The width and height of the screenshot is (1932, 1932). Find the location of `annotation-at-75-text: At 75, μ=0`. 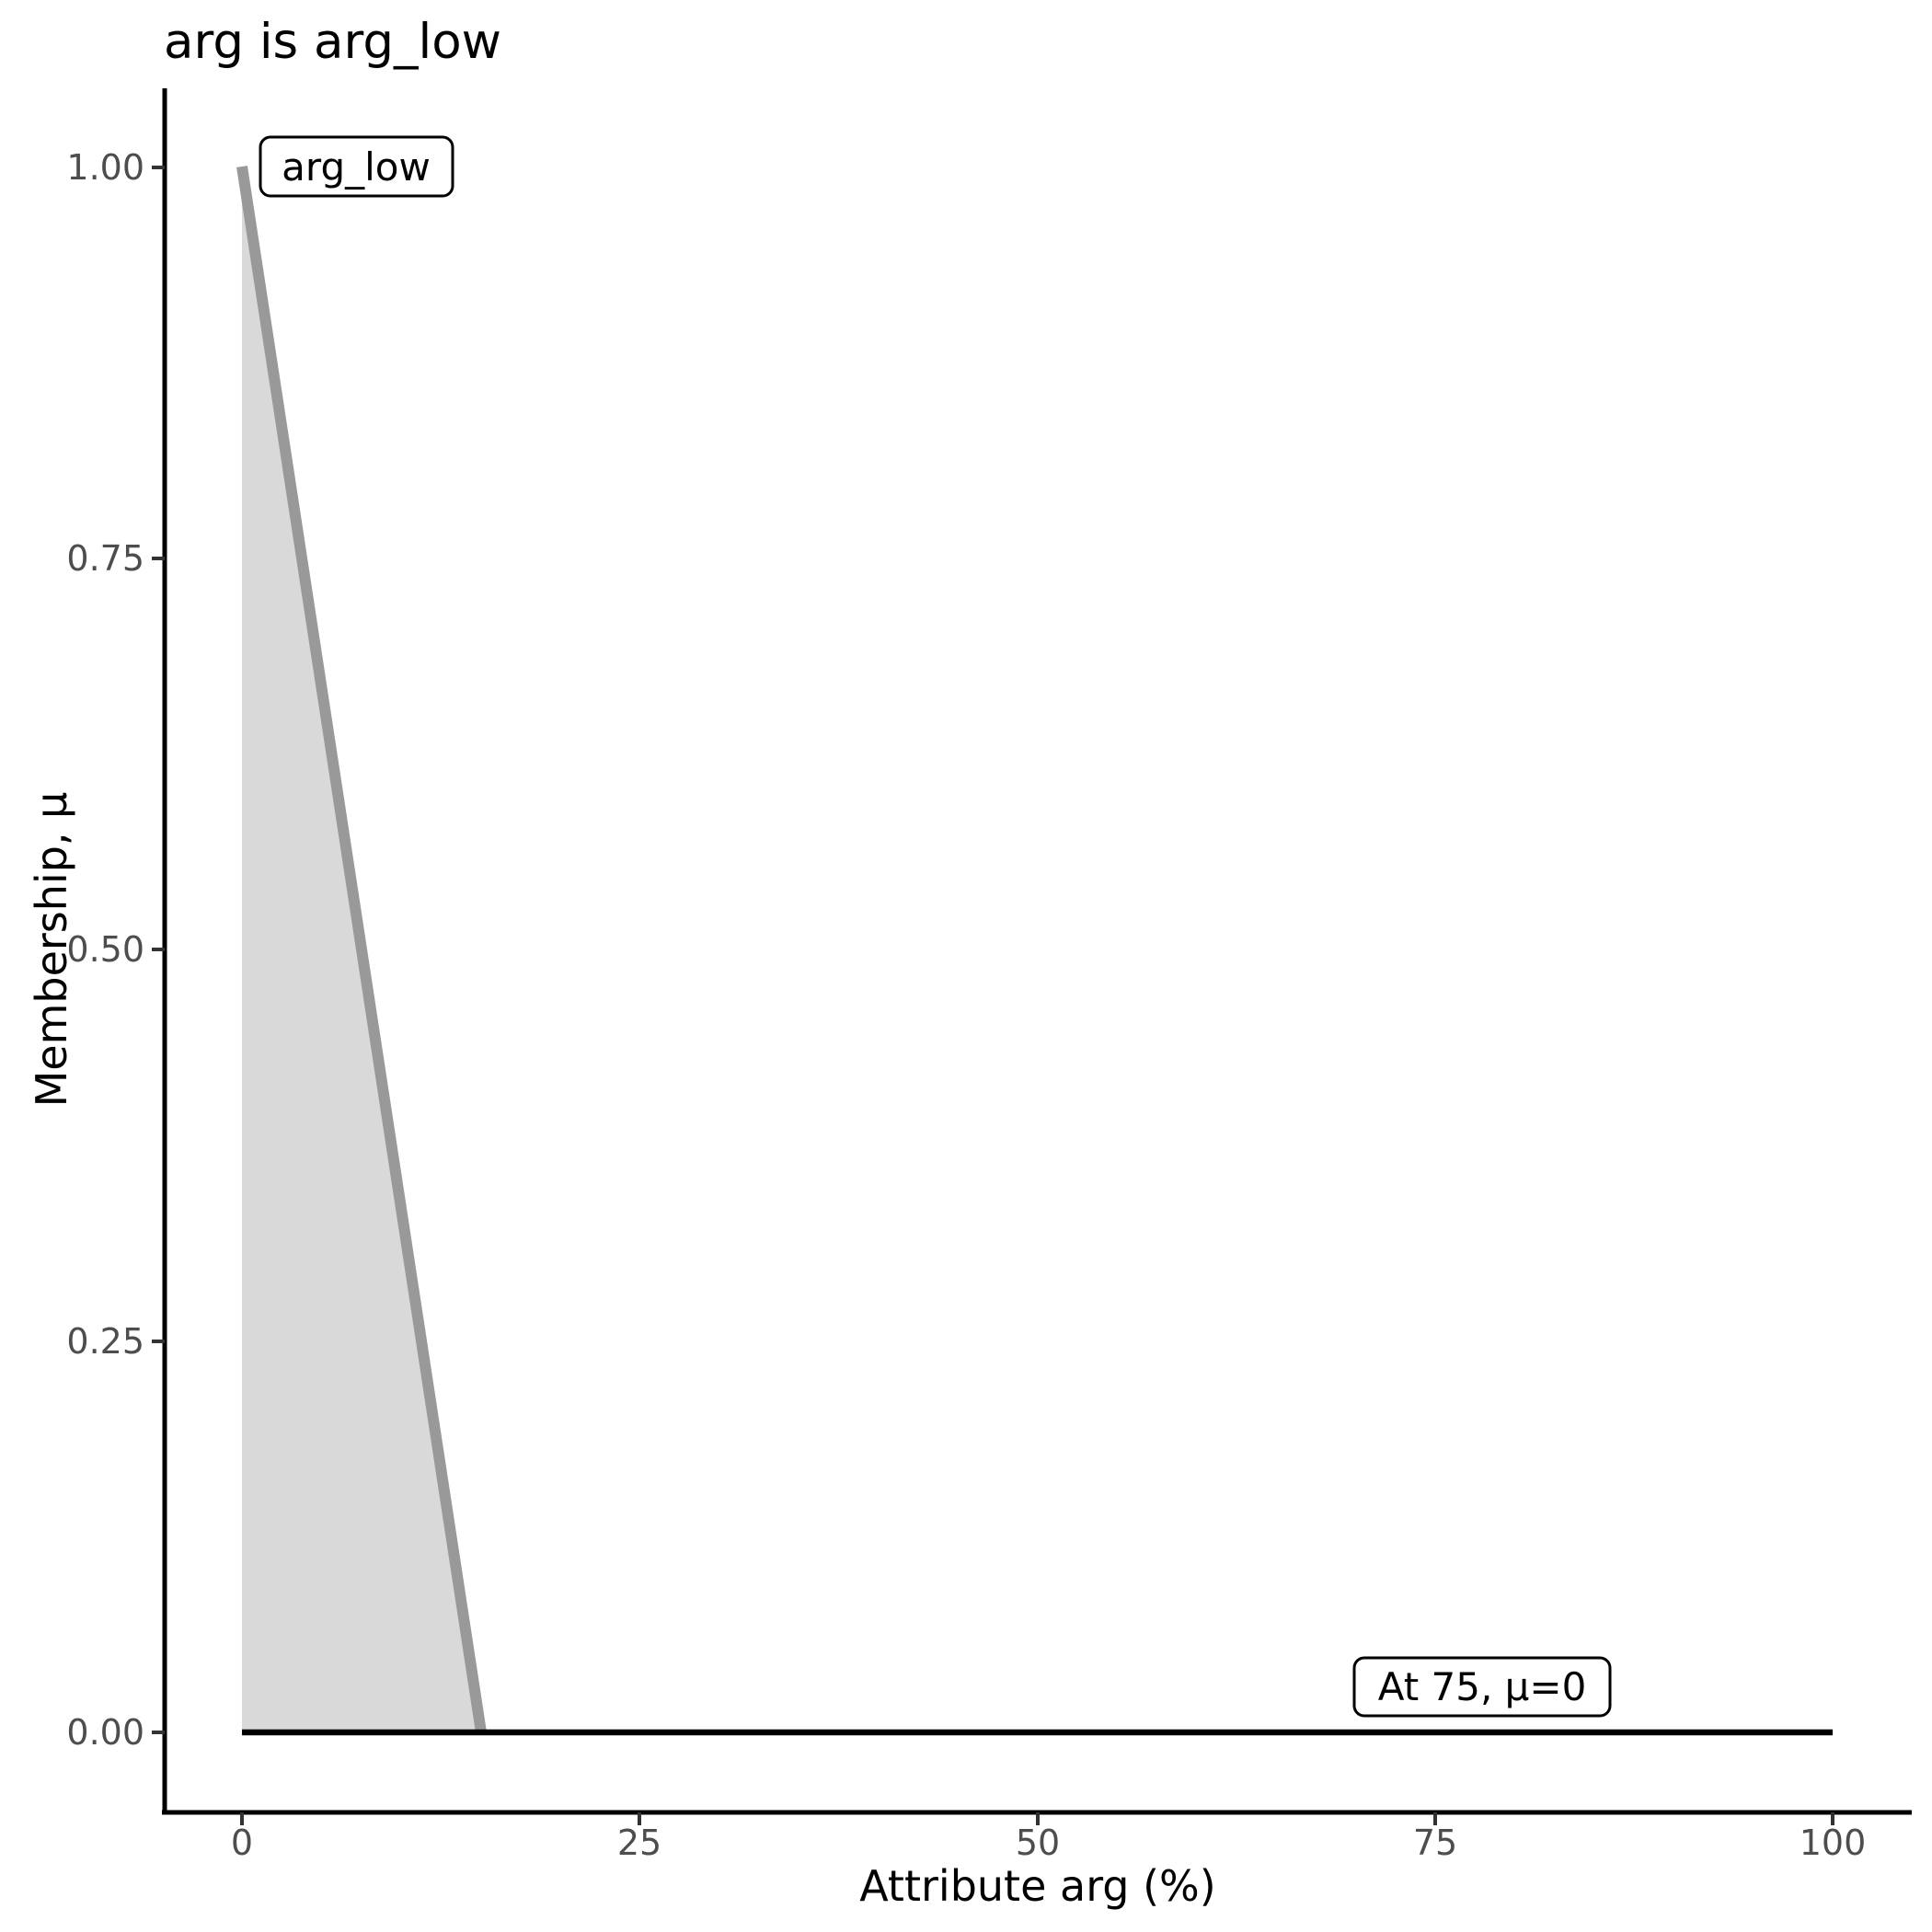

annotation-at-75-text: At 75, μ=0 is located at coordinates (1482, 1686).